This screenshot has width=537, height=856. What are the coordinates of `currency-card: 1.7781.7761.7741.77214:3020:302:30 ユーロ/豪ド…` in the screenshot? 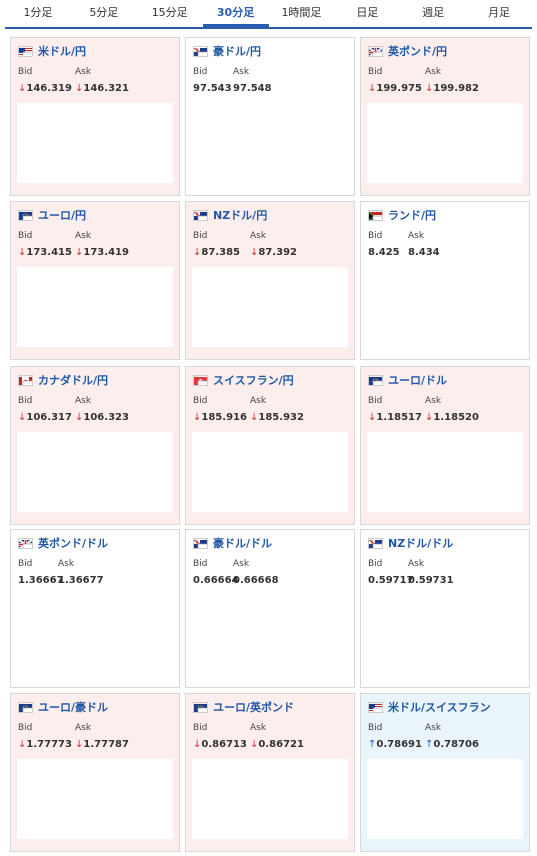 It's located at (95, 772).